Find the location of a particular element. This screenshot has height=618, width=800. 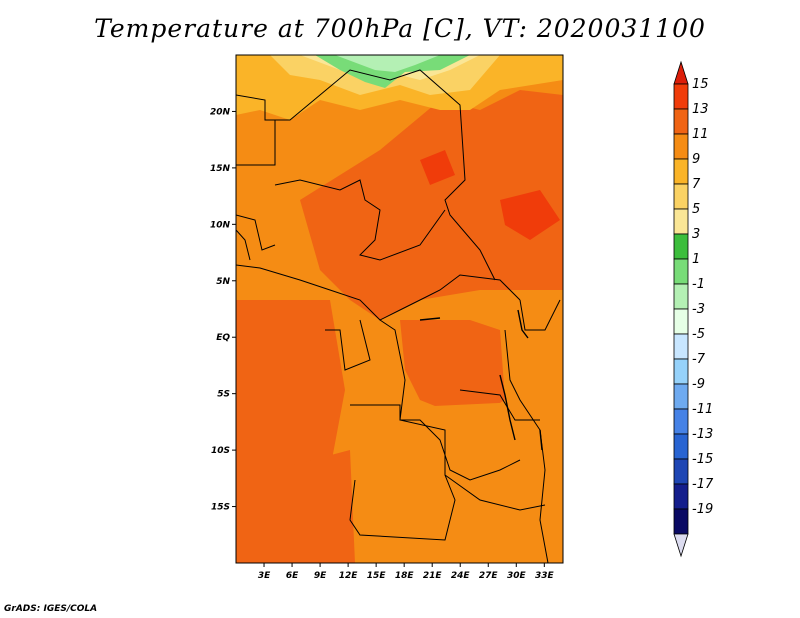

colorbar-label: -9 is located at coordinates (698, 384).